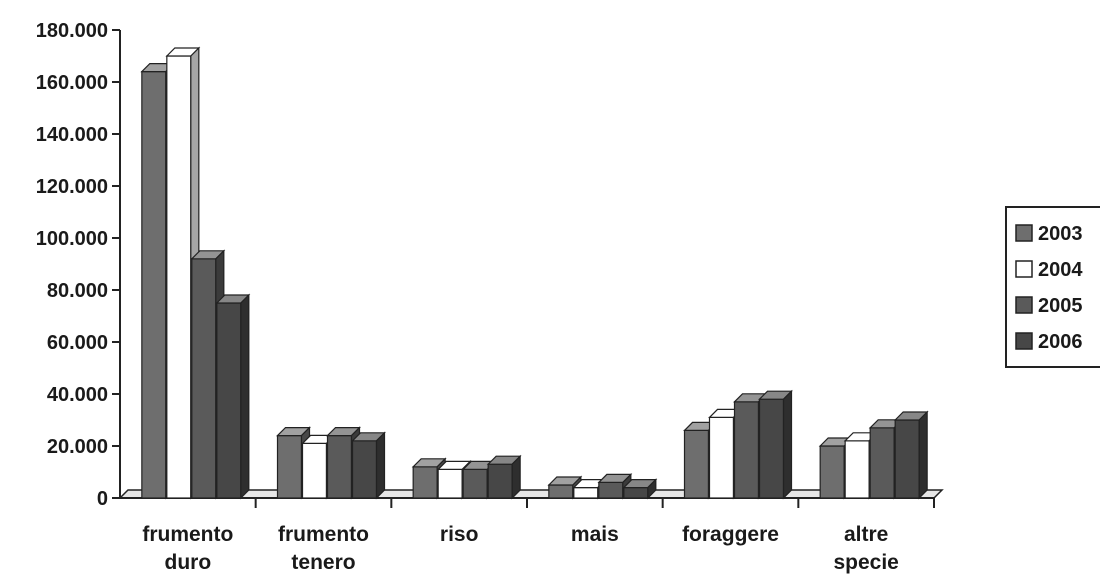 This screenshot has width=1100, height=583. I want to click on y-tick-label: 0, so click(102, 499).